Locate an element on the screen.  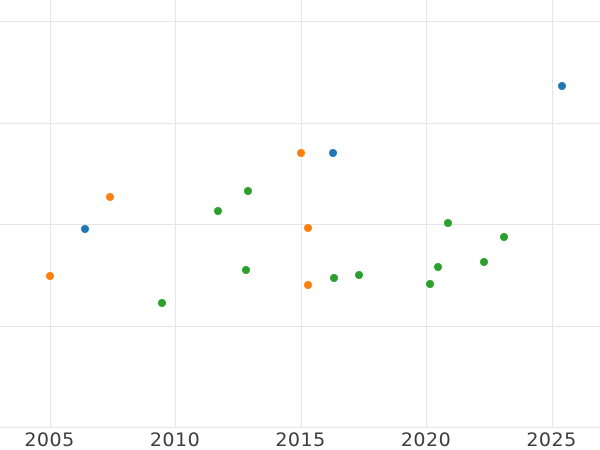
x-tick-label: 2005 is located at coordinates (49, 439).